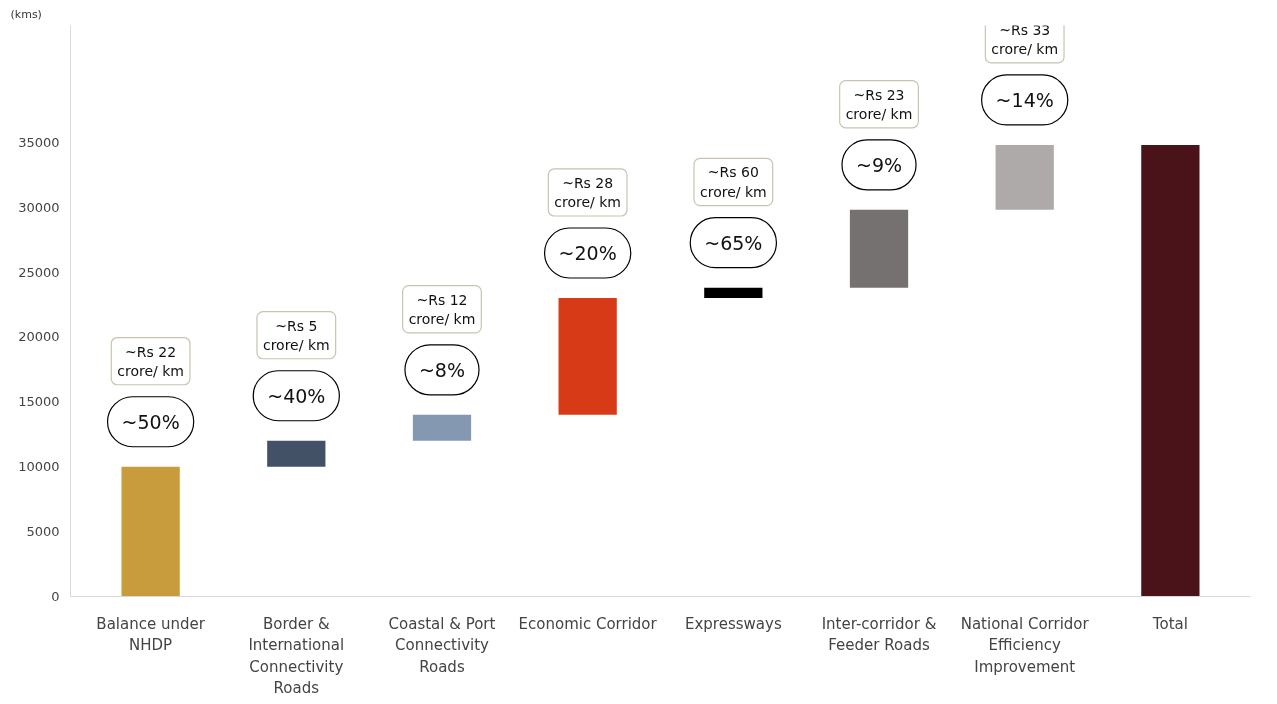  Describe the element at coordinates (1025, 645) in the screenshot. I see `x-tick-label: National Corridor Efficiency Improvement` at that location.